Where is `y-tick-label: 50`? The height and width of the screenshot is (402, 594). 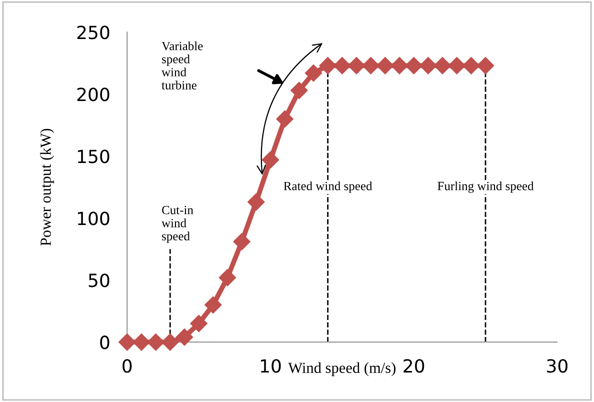
y-tick-label: 50 is located at coordinates (99, 281).